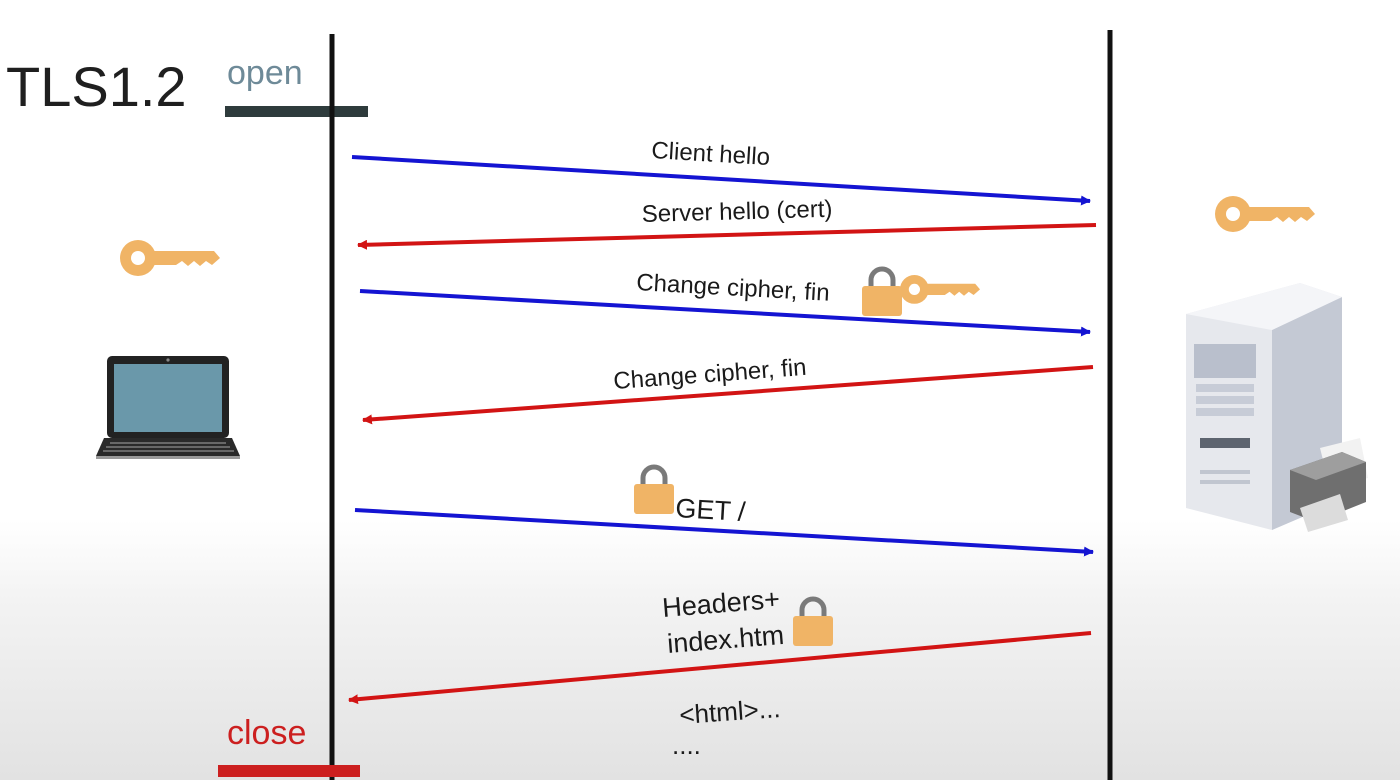  I want to click on diagram-title: TLS1.2, so click(96, 86).